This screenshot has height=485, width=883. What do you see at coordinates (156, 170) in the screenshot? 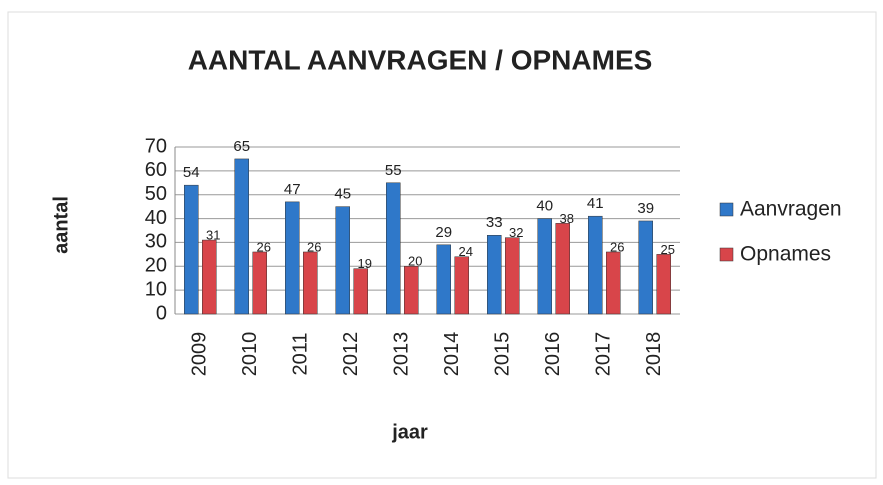
I see `y-tick-label: 60` at bounding box center [156, 170].